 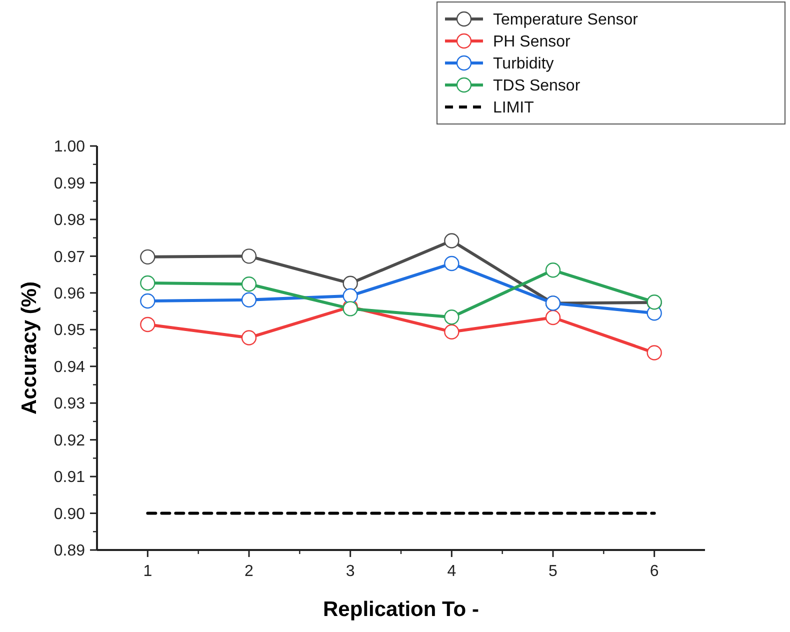 I want to click on x-axis-title: Replication To -, so click(x=401, y=609).